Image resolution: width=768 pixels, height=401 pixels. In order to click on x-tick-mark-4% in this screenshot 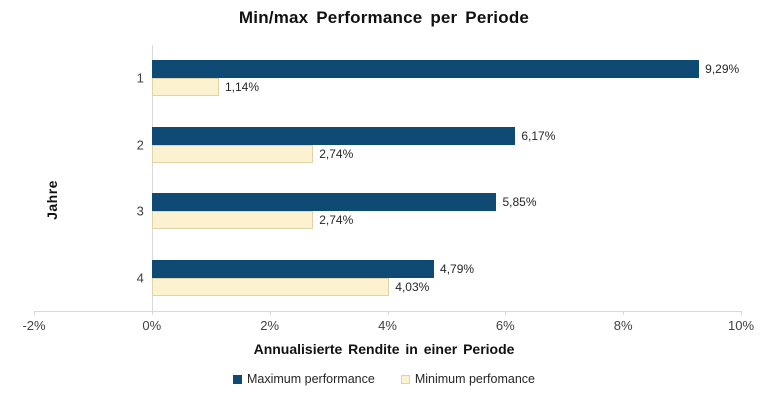, I will do `click(388, 313)`.